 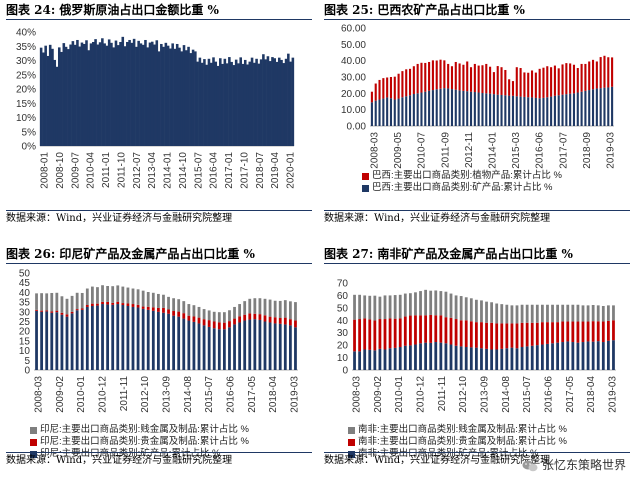 I want to click on y-tick-label: 30.00, so click(x=353, y=78).